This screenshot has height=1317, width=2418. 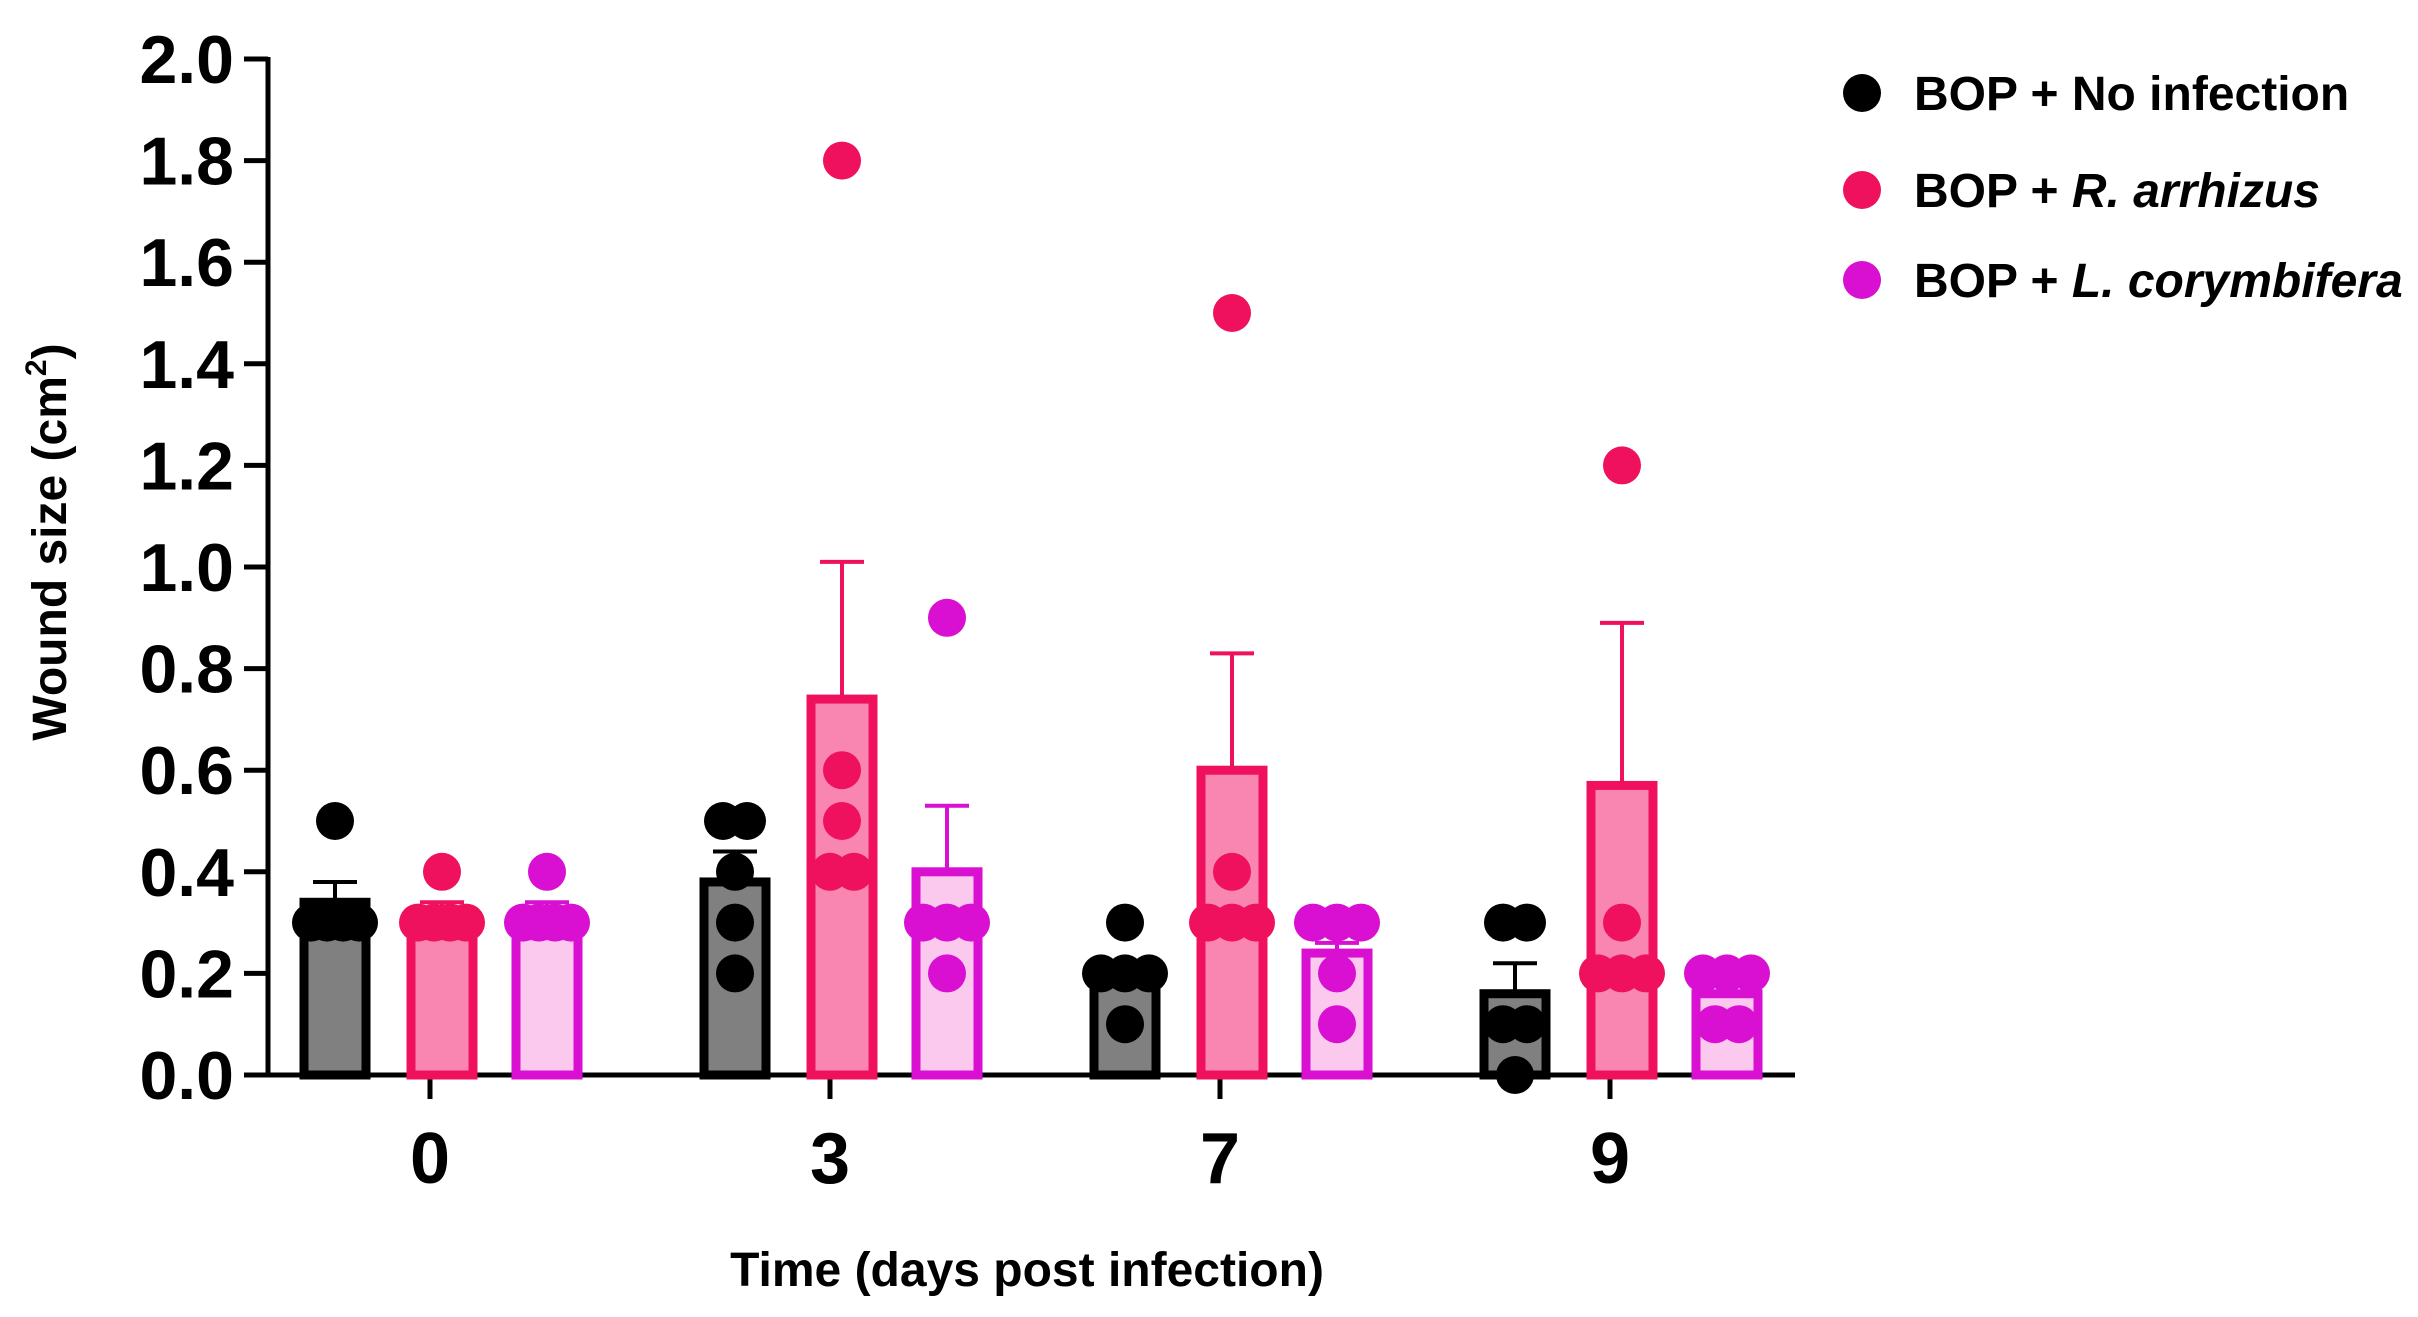 I want to click on y-axis-title-main: Wound size (cm, so click(x=50, y=558).